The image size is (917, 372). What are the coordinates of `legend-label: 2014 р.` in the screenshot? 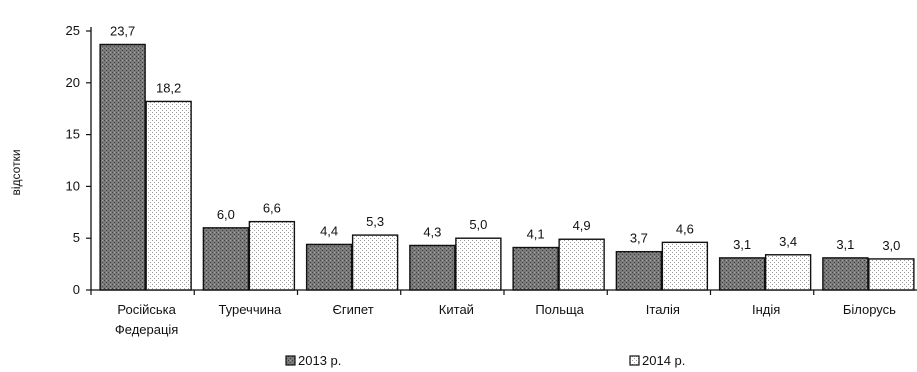 It's located at (663, 360).